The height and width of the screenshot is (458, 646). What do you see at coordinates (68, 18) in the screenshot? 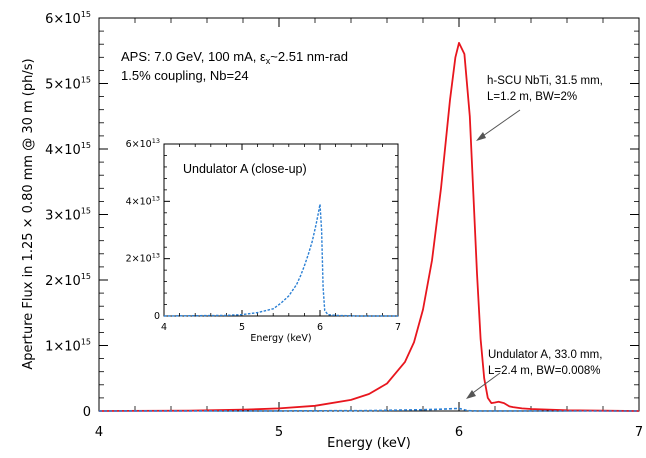
I see `main-y-tick-label: 6×10¹⁵` at bounding box center [68, 18].